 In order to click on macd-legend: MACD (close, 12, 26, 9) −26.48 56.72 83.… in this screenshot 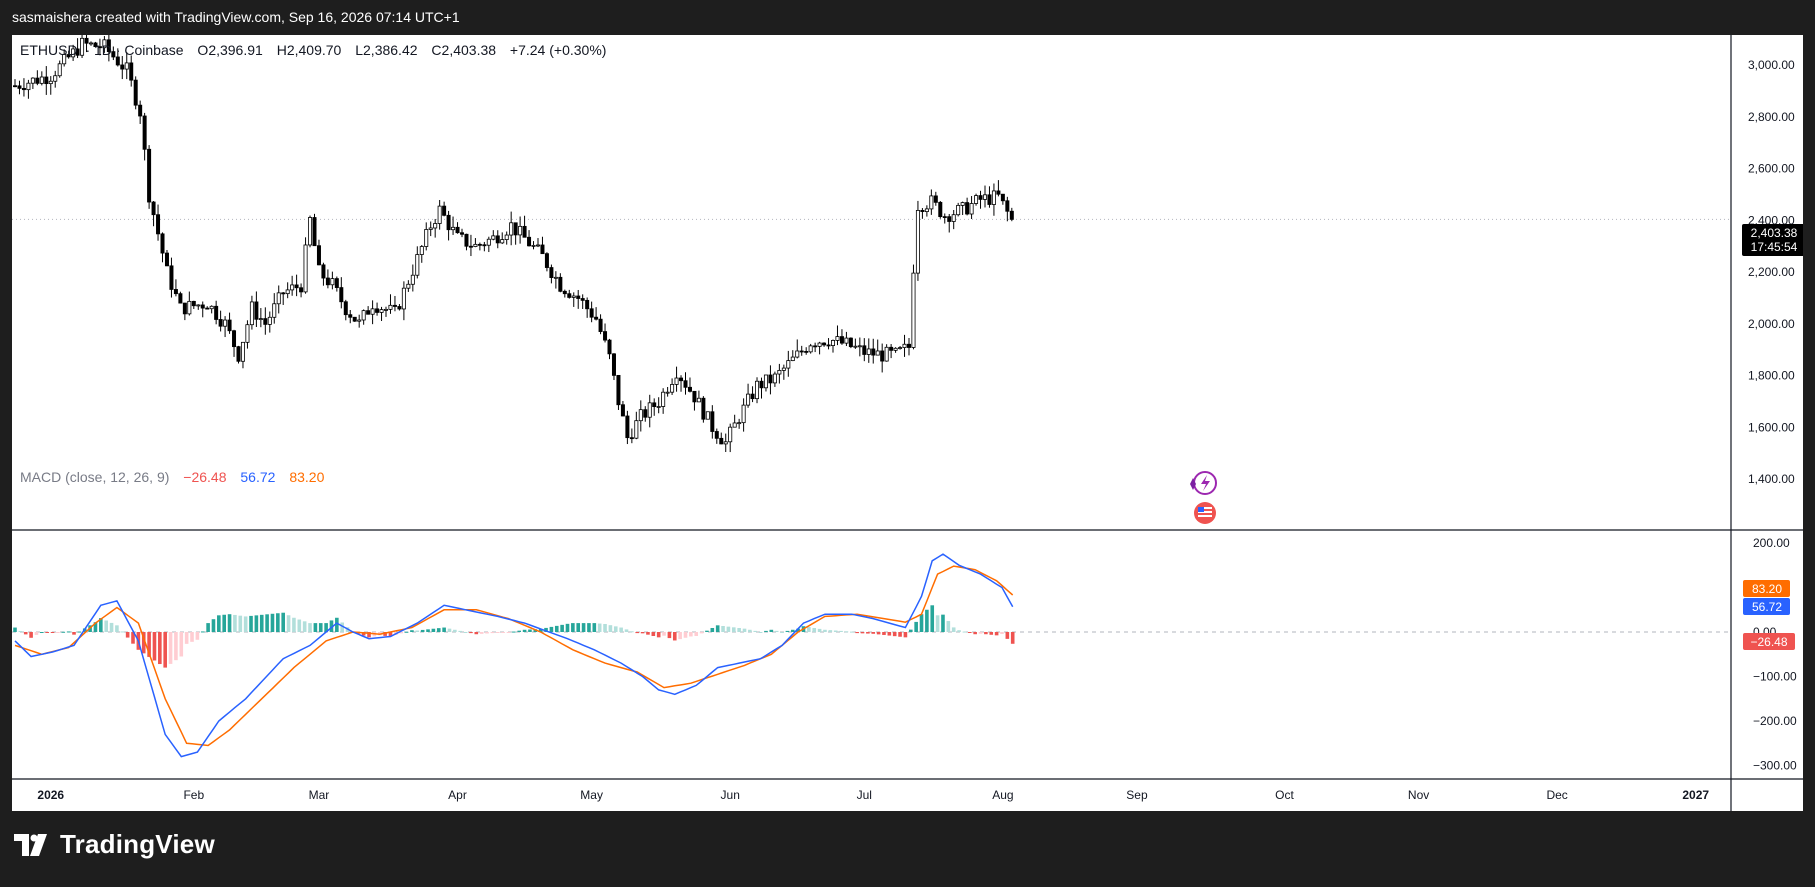, I will do `click(172, 477)`.